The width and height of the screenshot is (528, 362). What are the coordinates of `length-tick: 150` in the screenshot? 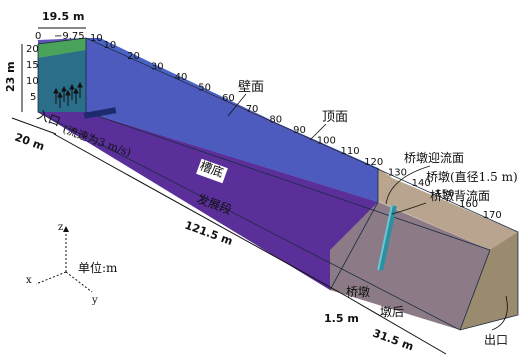 It's located at (444, 194).